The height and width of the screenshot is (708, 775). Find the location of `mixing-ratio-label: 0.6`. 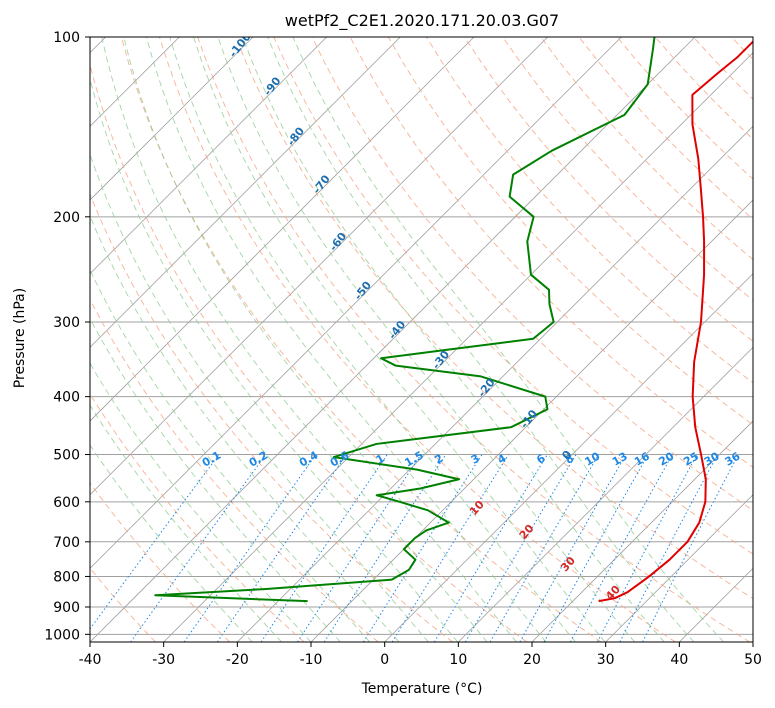

mixing-ratio-label: 0.6 is located at coordinates (340, 458).